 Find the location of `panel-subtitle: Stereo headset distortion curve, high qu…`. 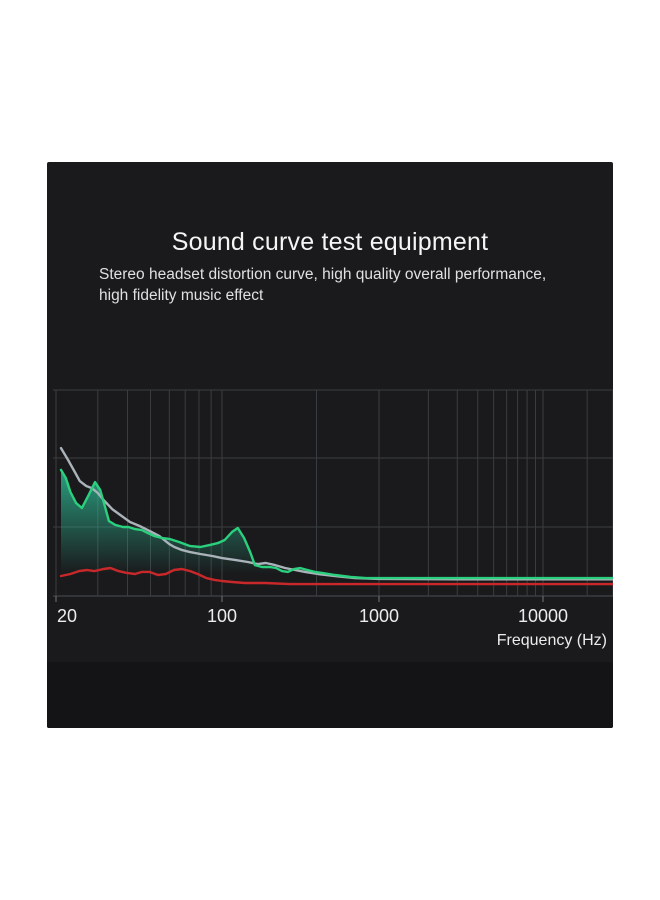

panel-subtitle: Stereo headset distortion curve, high qu… is located at coordinates (339, 285).